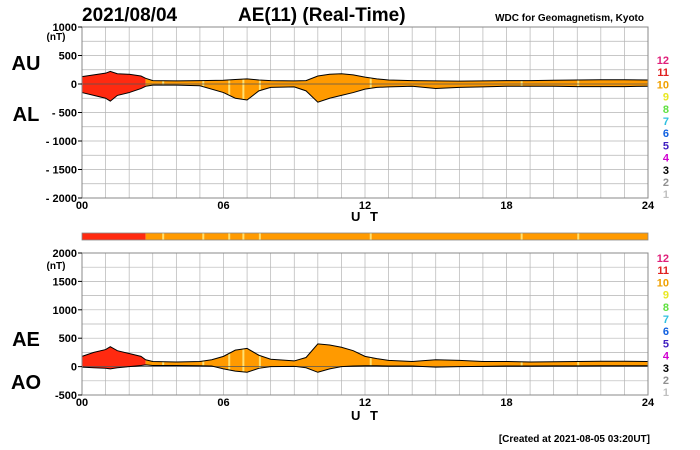  Describe the element at coordinates (65, 282) in the screenshot. I see `y-tick-label: 1500` at that location.